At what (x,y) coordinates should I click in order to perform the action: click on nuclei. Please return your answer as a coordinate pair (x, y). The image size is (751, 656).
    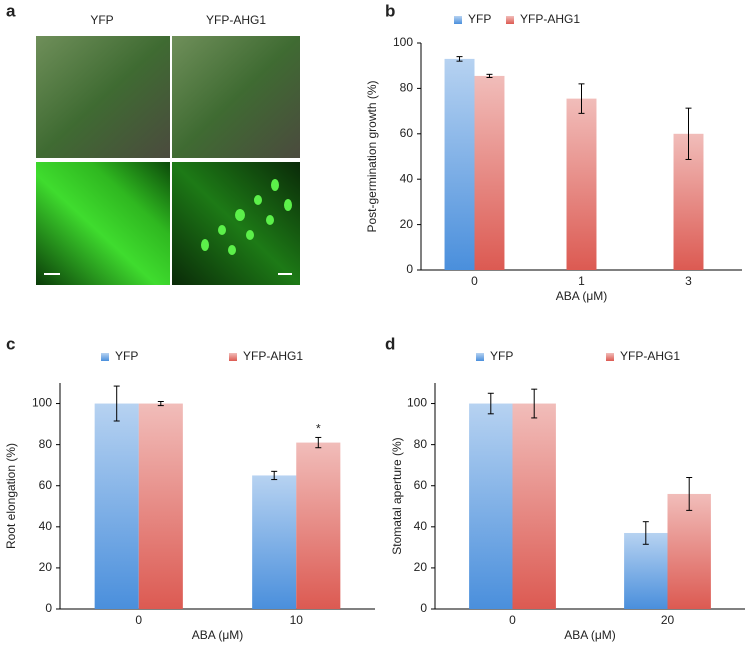
    Looking at the image, I should click on (246, 217).